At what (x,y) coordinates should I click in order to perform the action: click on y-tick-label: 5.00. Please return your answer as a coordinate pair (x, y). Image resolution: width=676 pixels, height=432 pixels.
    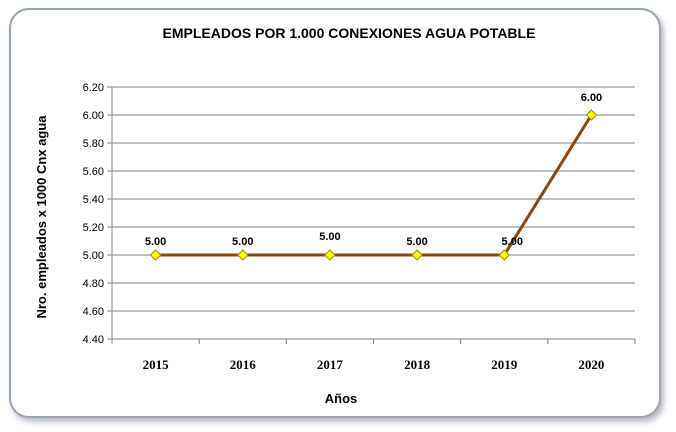
    Looking at the image, I should click on (93, 256).